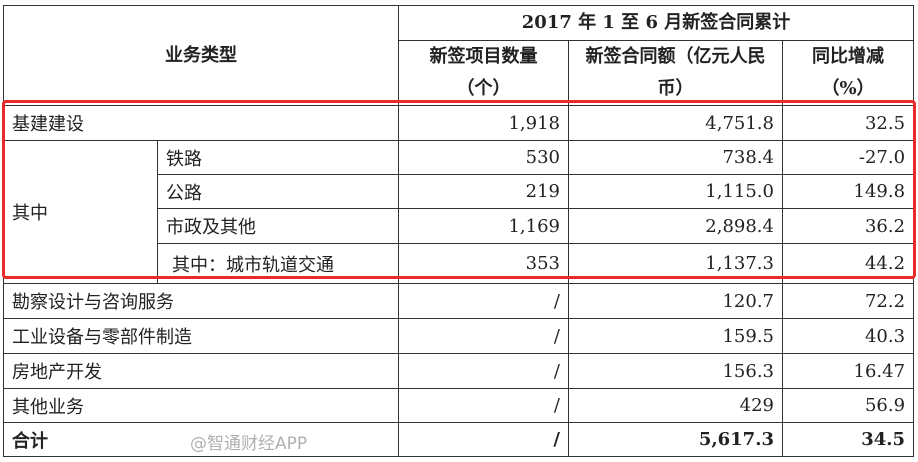 The height and width of the screenshot is (462, 918). Describe the element at coordinates (80, 212) in the screenshot. I see `of-which-label: 其中` at that location.